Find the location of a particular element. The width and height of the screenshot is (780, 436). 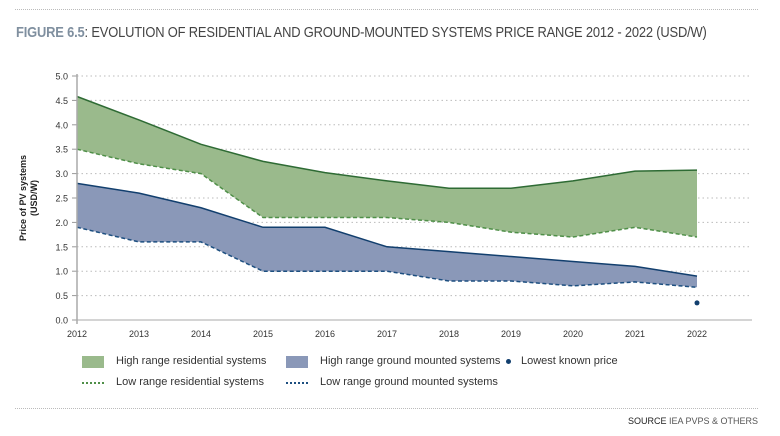

x-tick-label: 2012 is located at coordinates (77, 334).